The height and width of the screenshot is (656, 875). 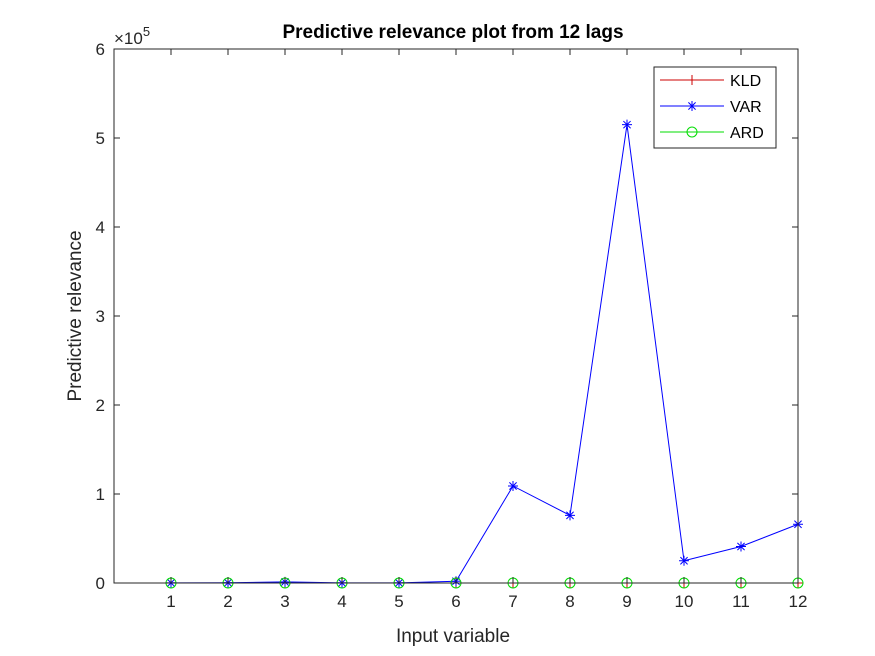 What do you see at coordinates (745, 81) in the screenshot?
I see `legend-label-kld: KLD` at bounding box center [745, 81].